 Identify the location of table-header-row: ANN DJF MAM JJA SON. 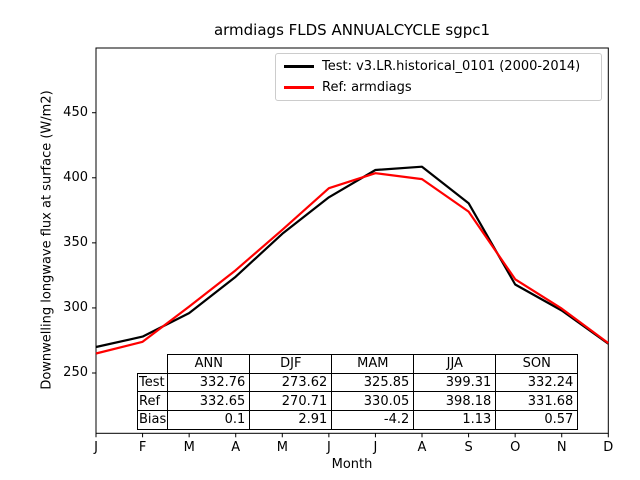
(358, 364).